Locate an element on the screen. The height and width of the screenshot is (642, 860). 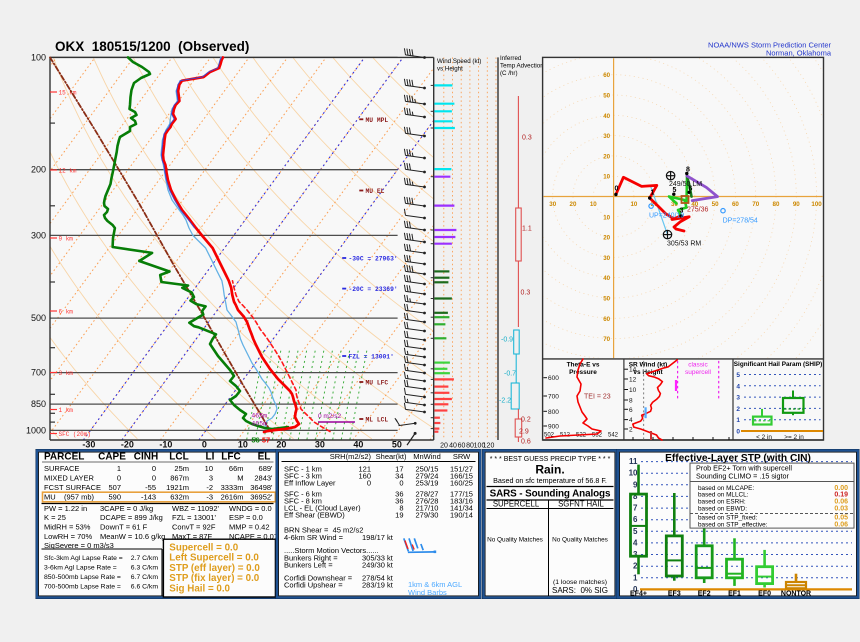
svg-text: 1km & 6km AGL is located at coordinates (435, 584).